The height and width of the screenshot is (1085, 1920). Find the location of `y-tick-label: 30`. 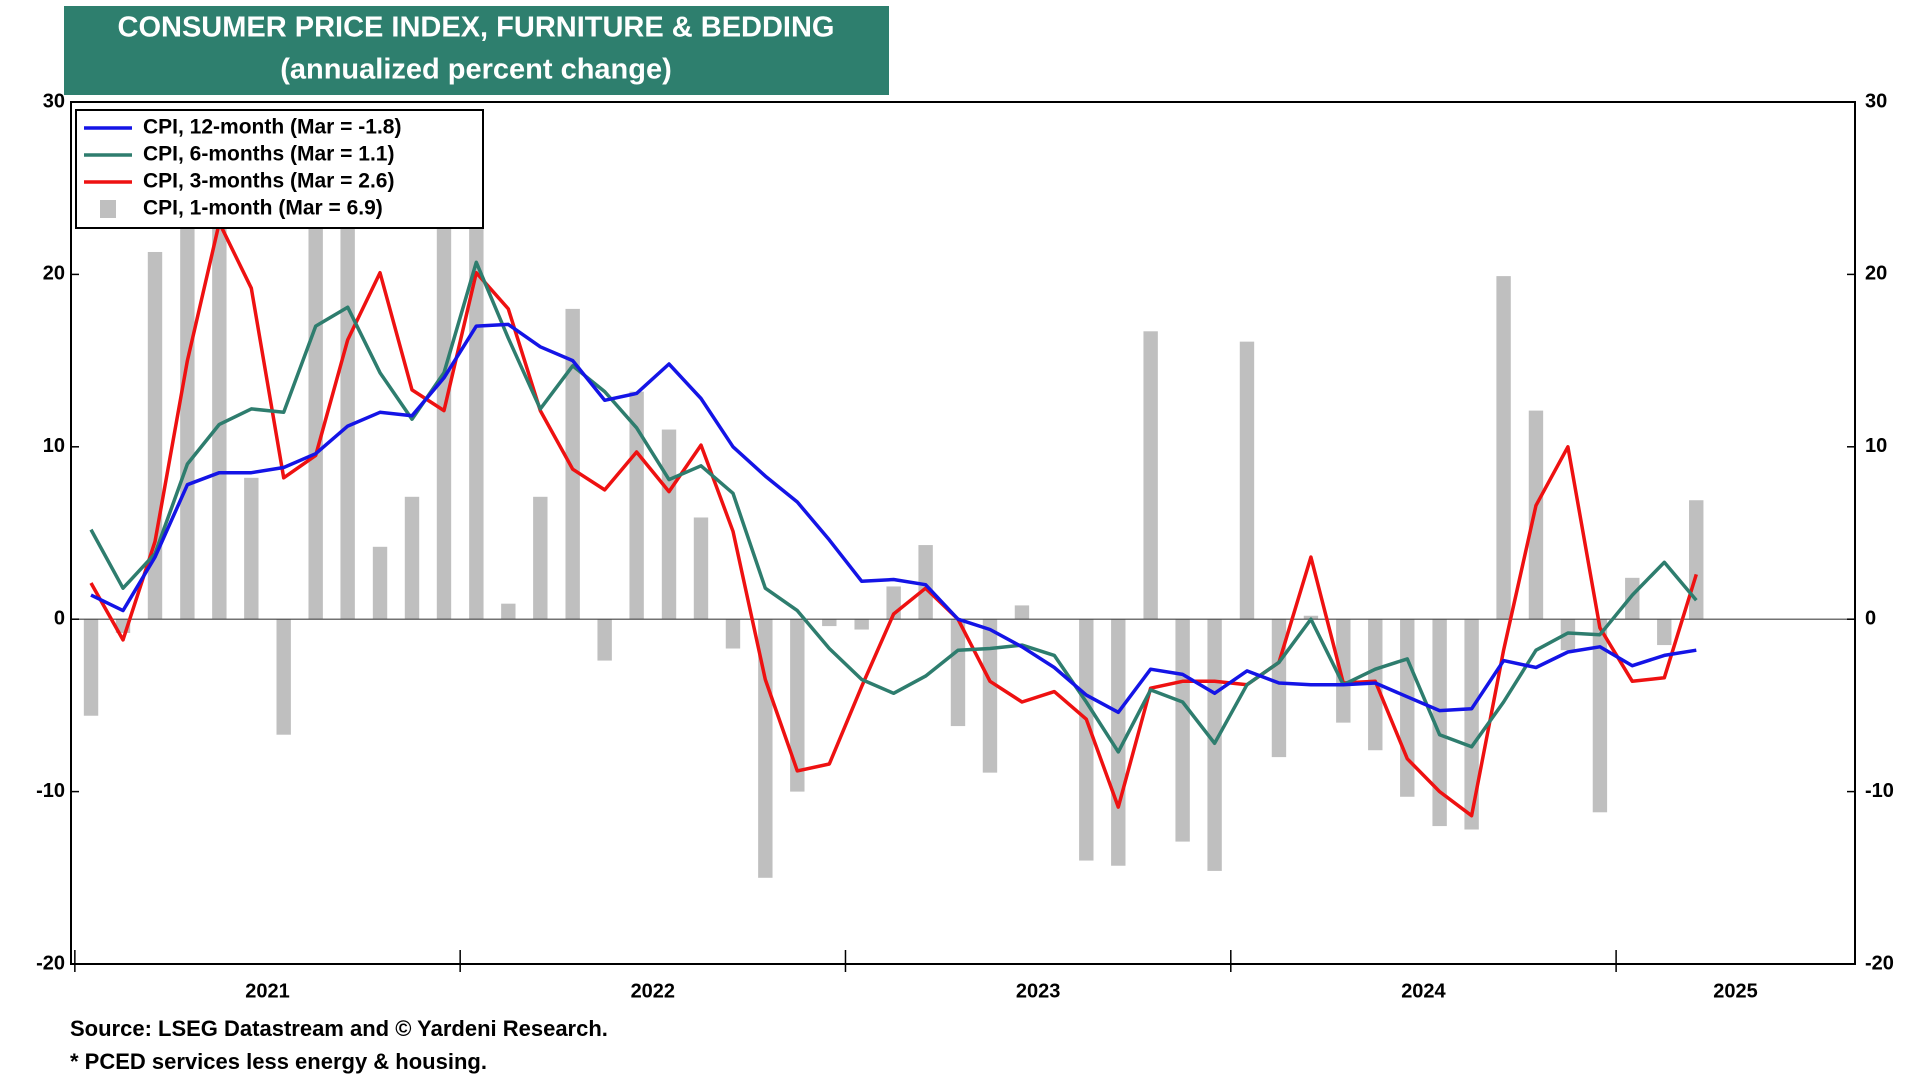

y-tick-label: 30 is located at coordinates (54, 101).